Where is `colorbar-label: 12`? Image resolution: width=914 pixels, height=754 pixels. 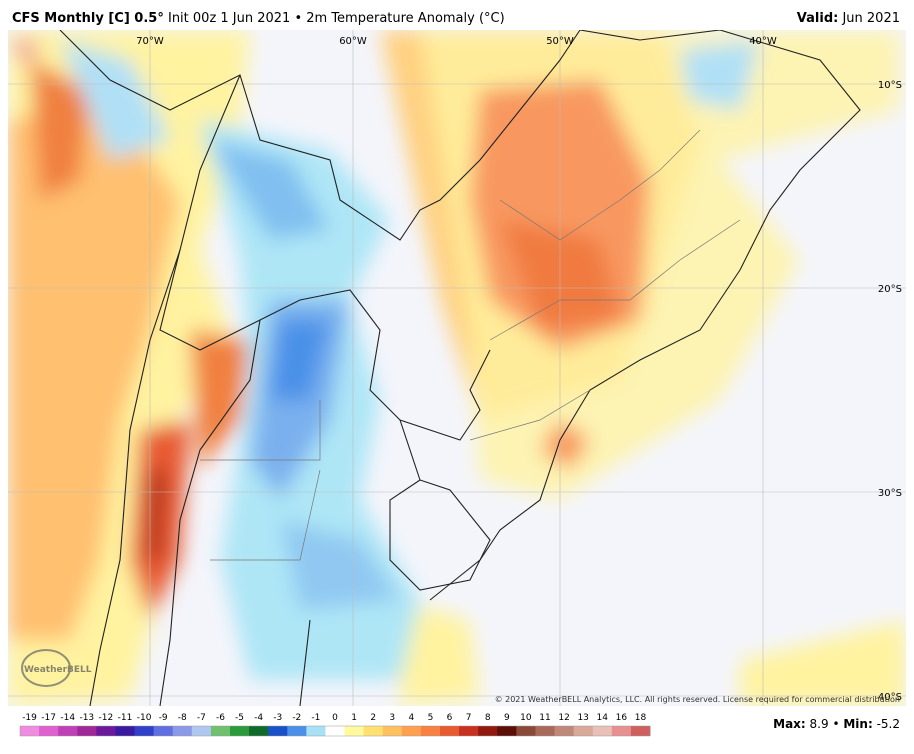
colorbar-label: 12 is located at coordinates (563, 718).